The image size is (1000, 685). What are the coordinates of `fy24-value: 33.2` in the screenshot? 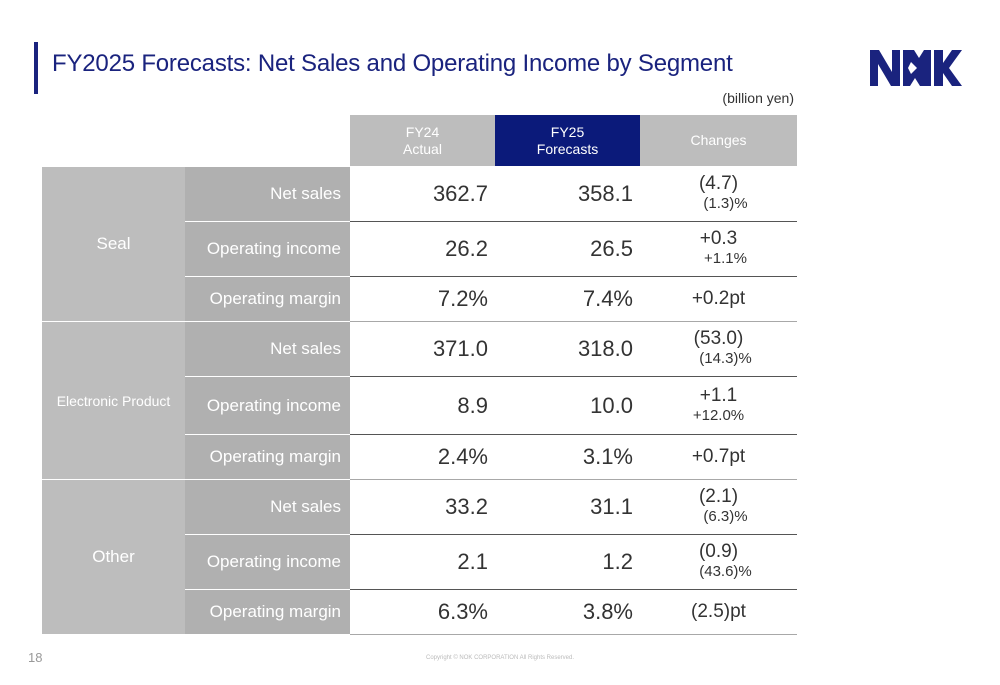 It's located at (466, 506).